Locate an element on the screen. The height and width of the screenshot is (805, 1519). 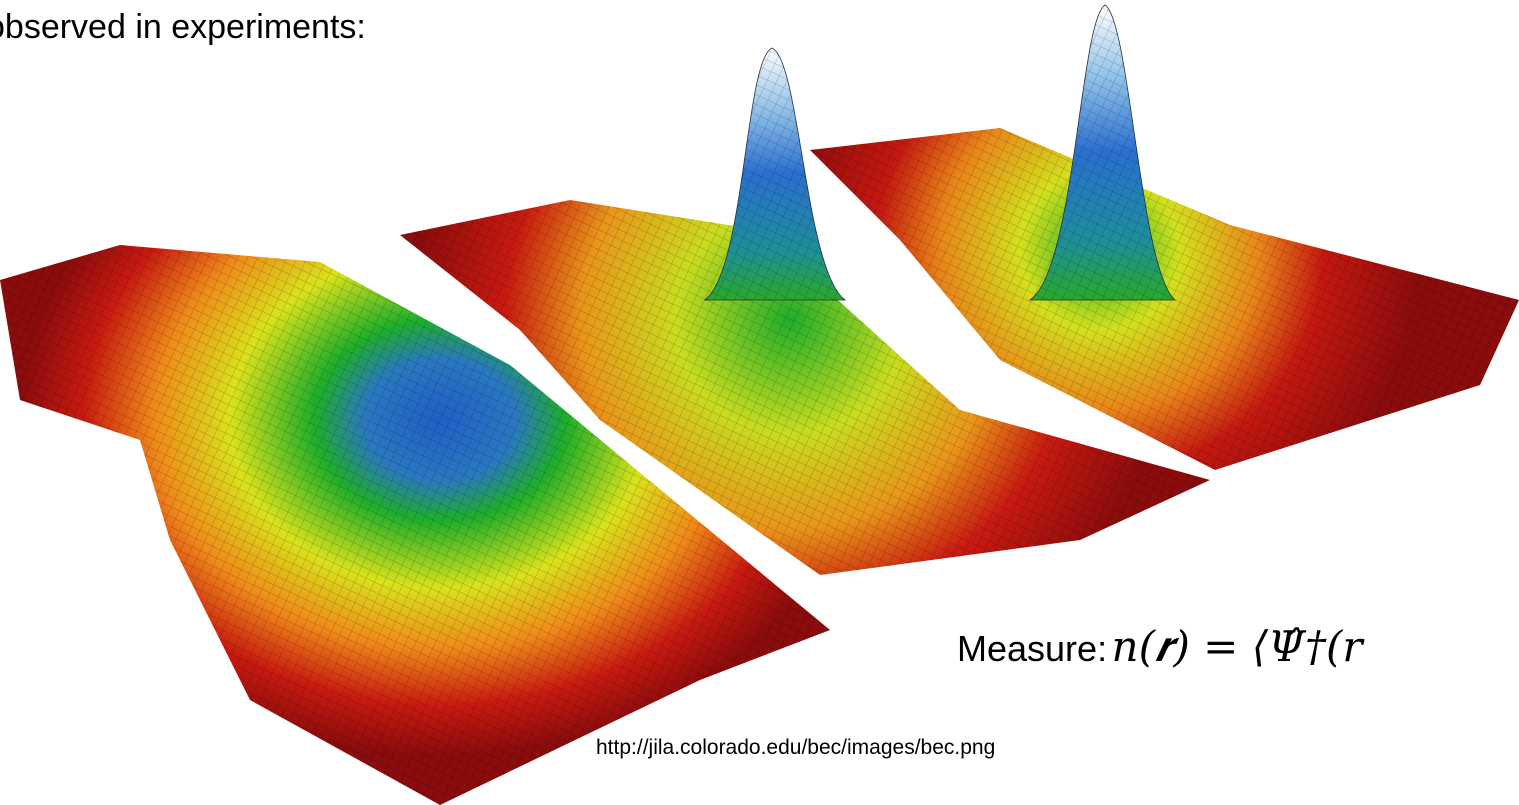
measure-label: Measure: is located at coordinates (1032, 648).